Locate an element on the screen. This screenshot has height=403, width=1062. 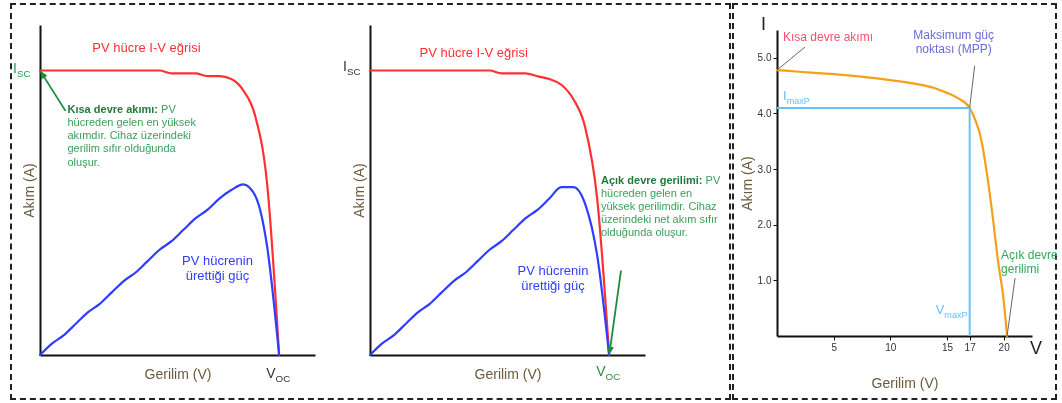
y-tick-label: 2.0 is located at coordinates (764, 225).